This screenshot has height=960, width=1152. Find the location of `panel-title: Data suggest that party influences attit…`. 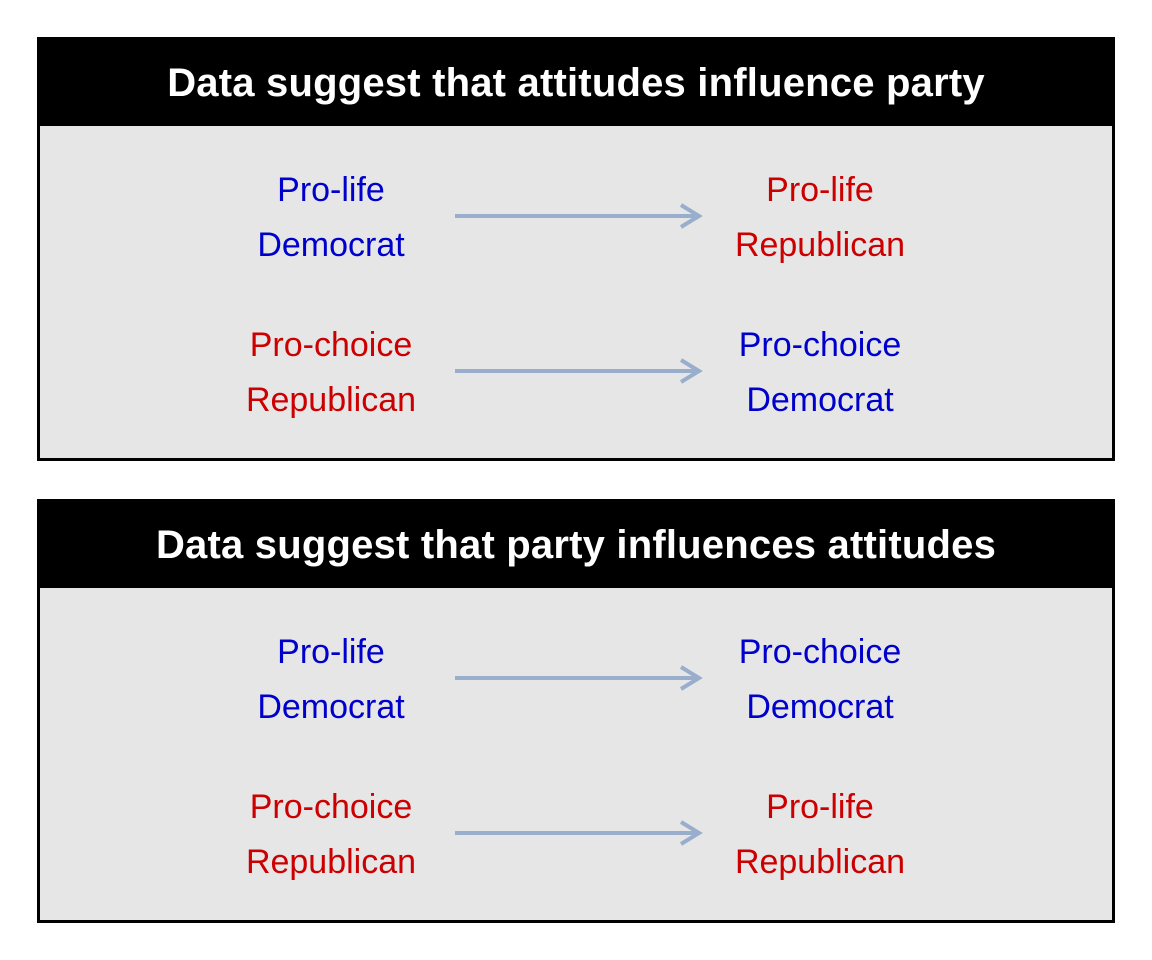

panel-title: Data suggest that party influences attit… is located at coordinates (576, 545).